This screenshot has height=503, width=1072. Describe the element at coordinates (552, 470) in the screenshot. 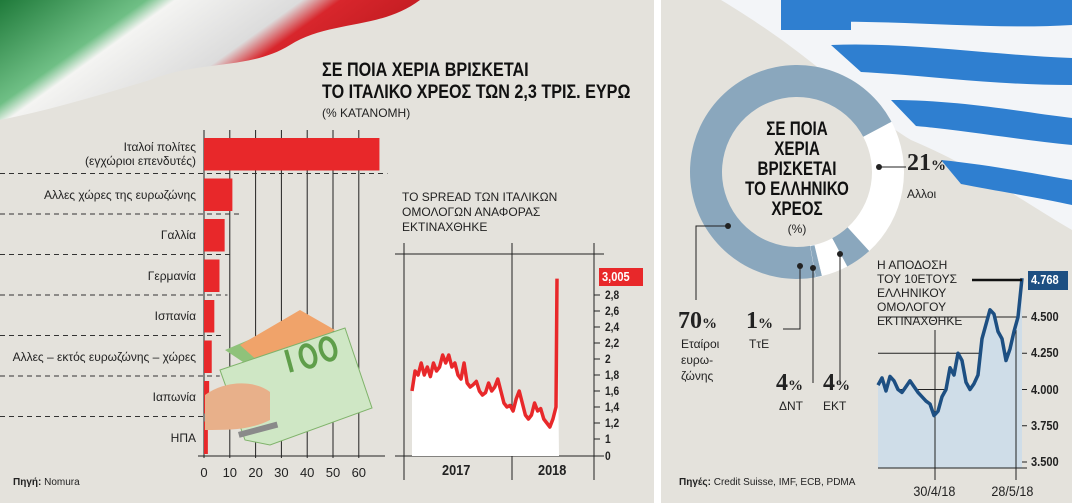

I see `x-label: 2018` at that location.